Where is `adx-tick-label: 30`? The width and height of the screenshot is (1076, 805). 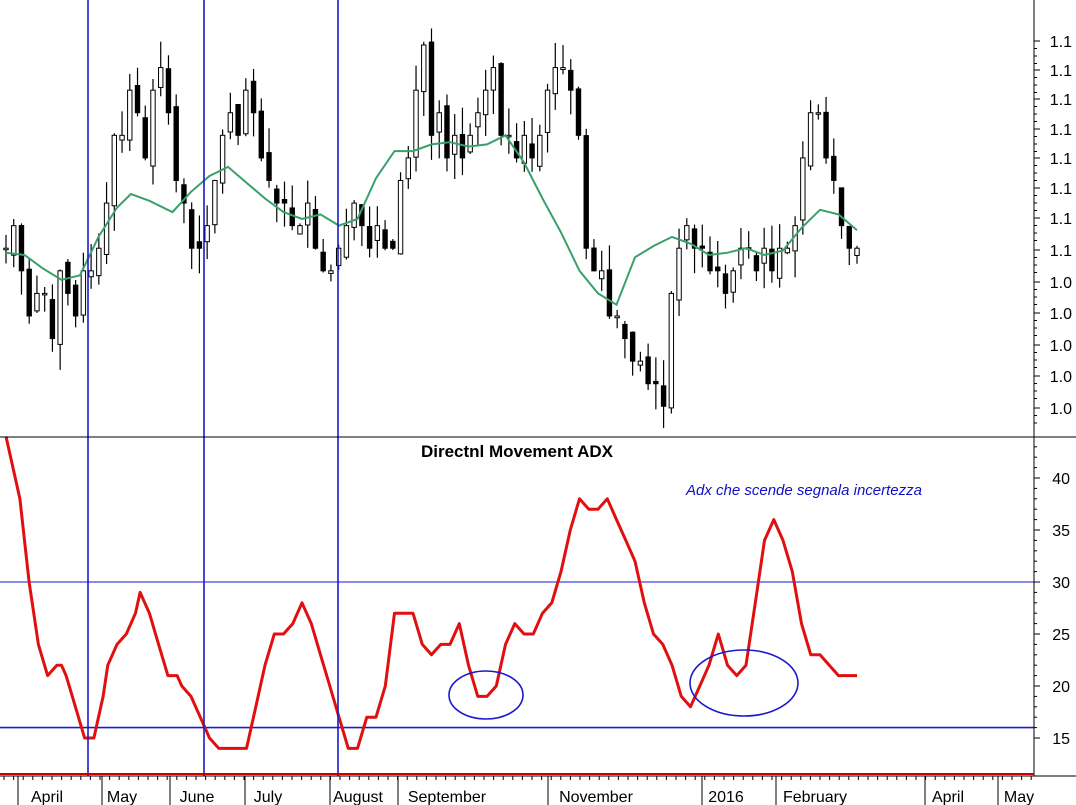 adx-tick-label: 30 is located at coordinates (1061, 583).